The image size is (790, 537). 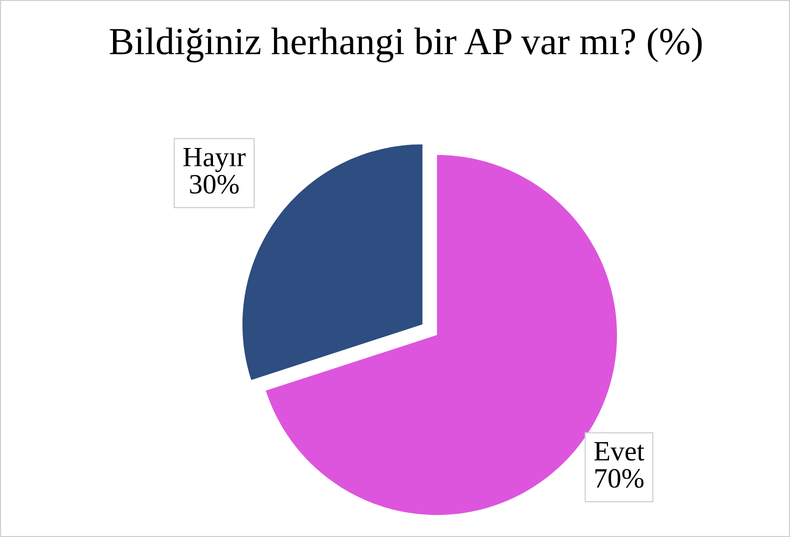 I want to click on data-label: 70%, so click(x=619, y=478).